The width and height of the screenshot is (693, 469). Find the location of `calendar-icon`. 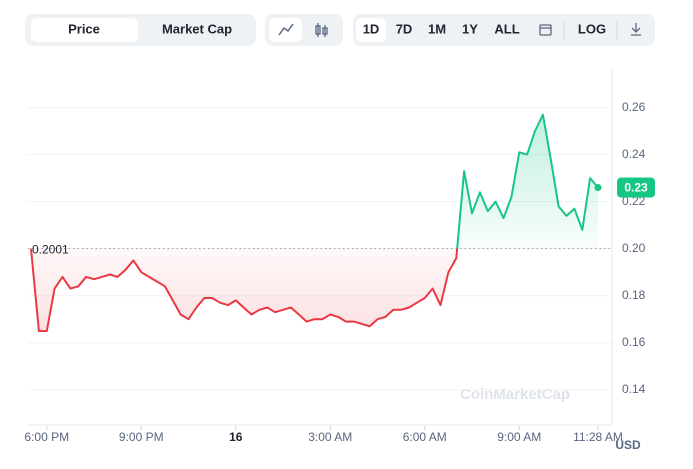

calendar-icon is located at coordinates (545, 30).